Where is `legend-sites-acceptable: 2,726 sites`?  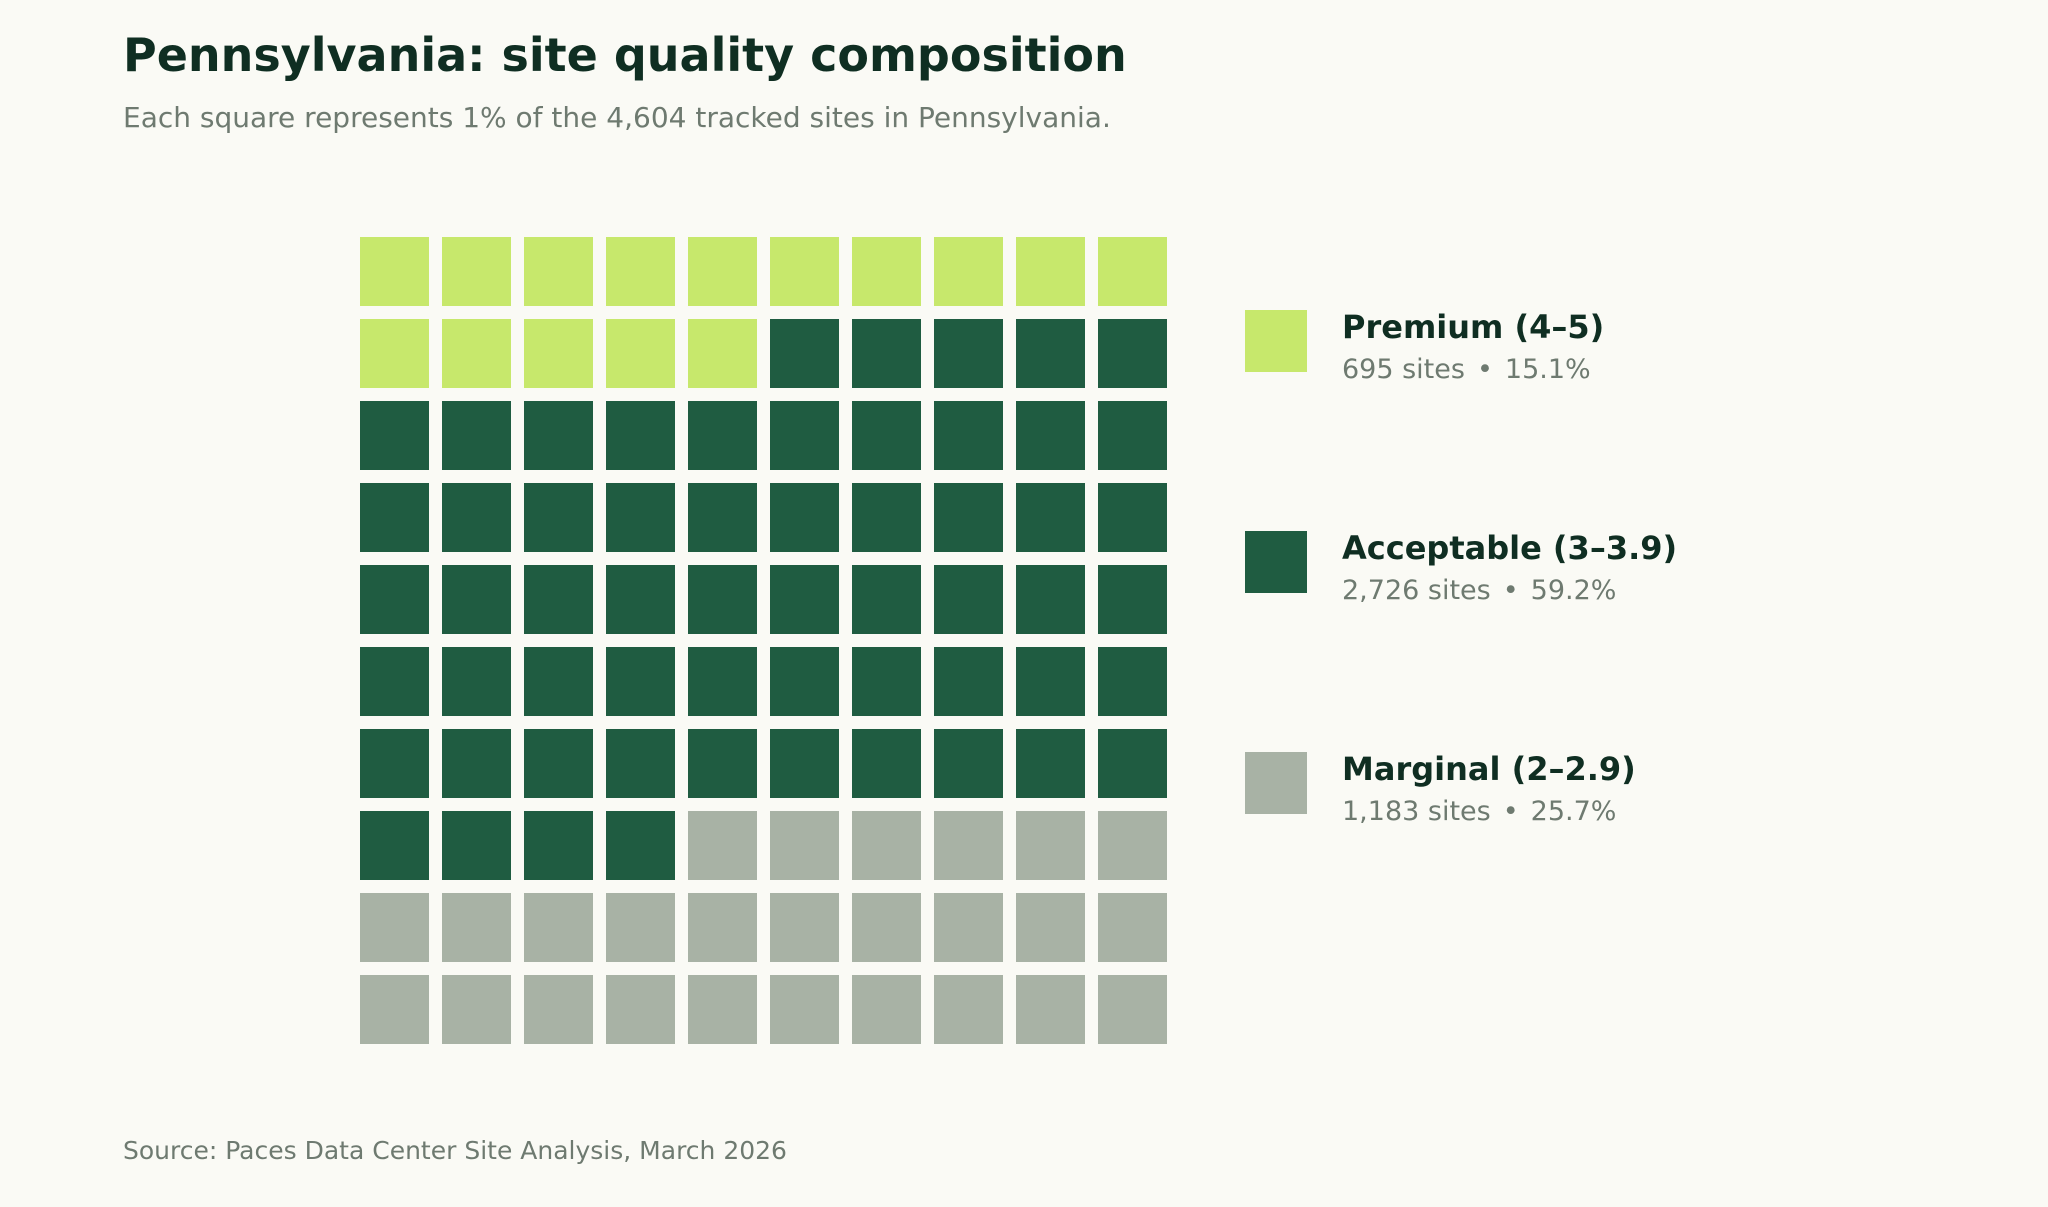 legend-sites-acceptable: 2,726 sites is located at coordinates (1416, 590).